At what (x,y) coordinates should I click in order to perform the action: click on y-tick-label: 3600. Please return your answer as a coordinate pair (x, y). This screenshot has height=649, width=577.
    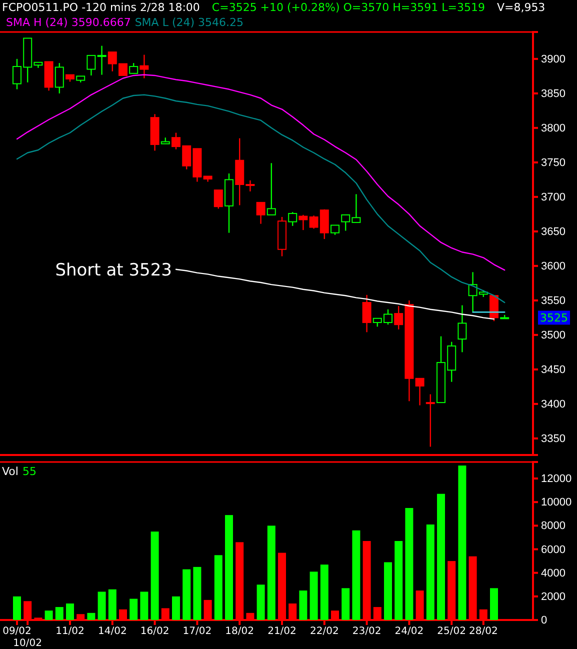
    Looking at the image, I should click on (553, 266).